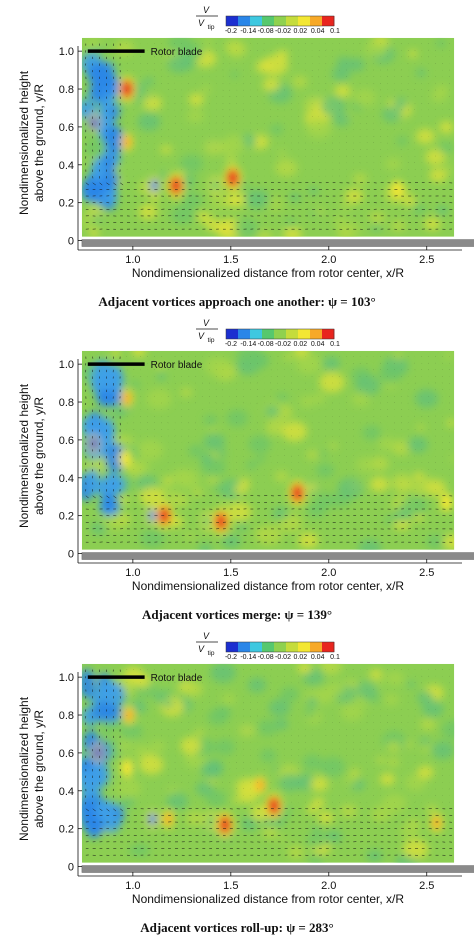  Describe the element at coordinates (283, 31) in the screenshot. I see `colorbar-tick-label: -0.02` at that location.